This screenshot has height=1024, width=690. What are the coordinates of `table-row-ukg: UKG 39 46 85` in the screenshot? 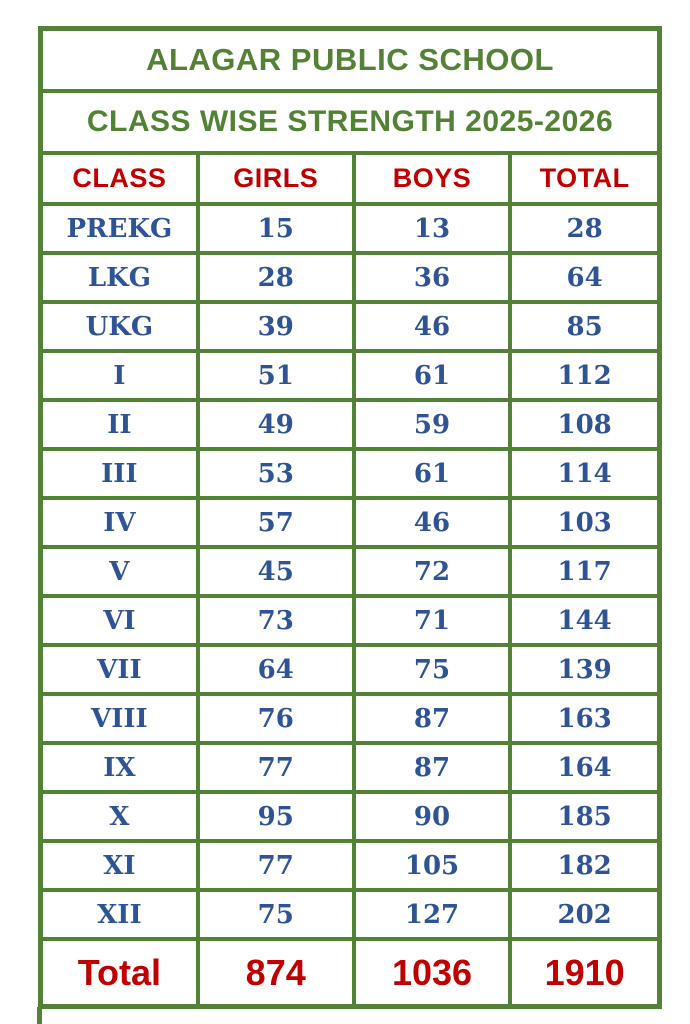 It's located at (350, 326).